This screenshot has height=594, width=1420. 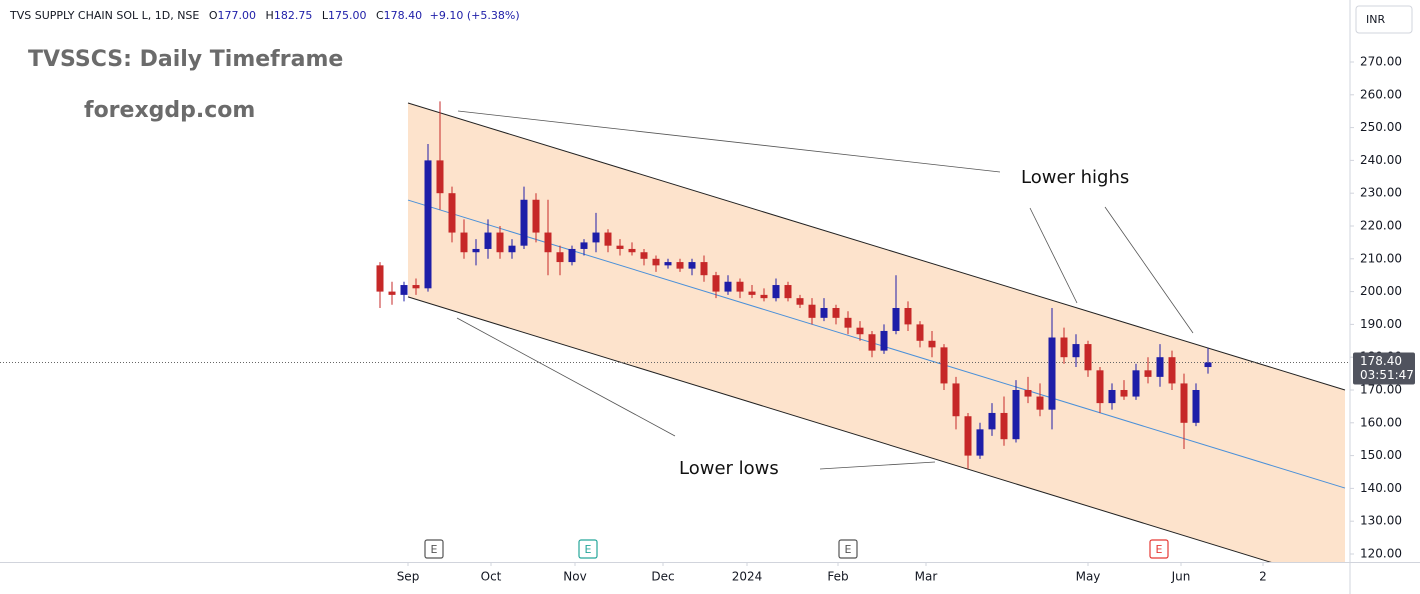 I want to click on annotation: Lower highs, so click(x=1075, y=177).